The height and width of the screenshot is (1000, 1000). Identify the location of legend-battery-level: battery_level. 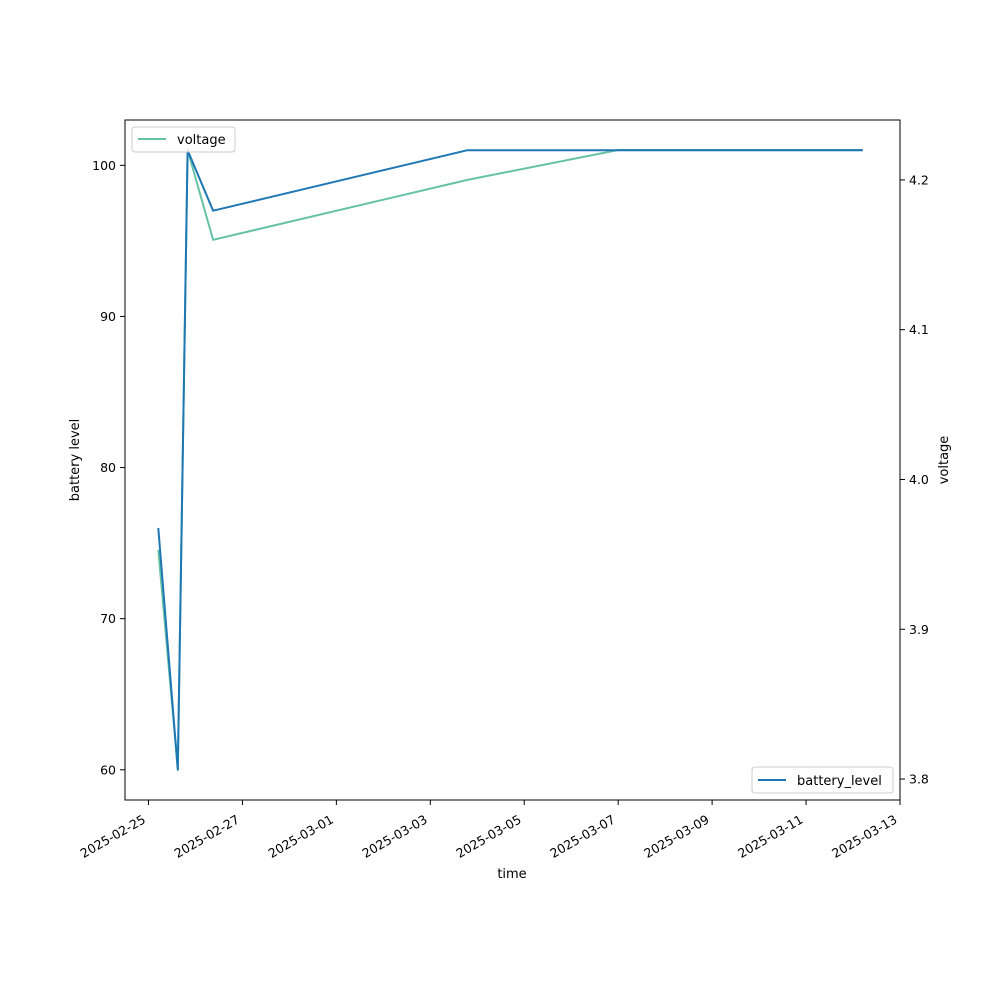
(822, 780).